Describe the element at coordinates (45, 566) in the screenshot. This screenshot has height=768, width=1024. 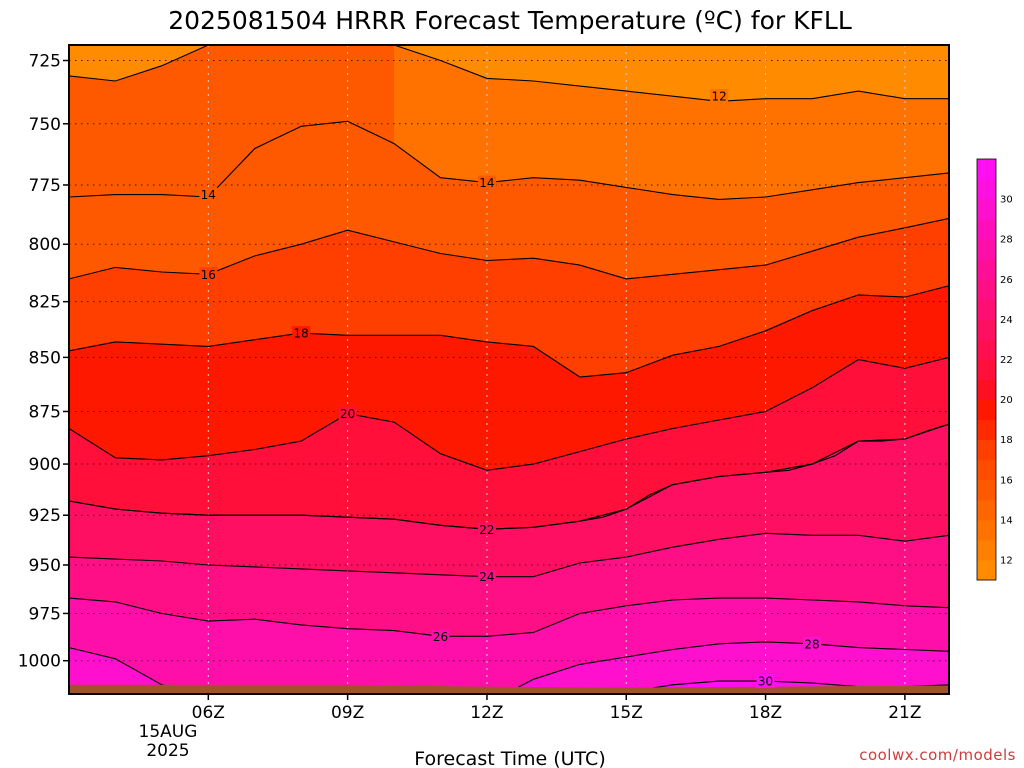
I see `y-tick-label-950: 950` at that location.